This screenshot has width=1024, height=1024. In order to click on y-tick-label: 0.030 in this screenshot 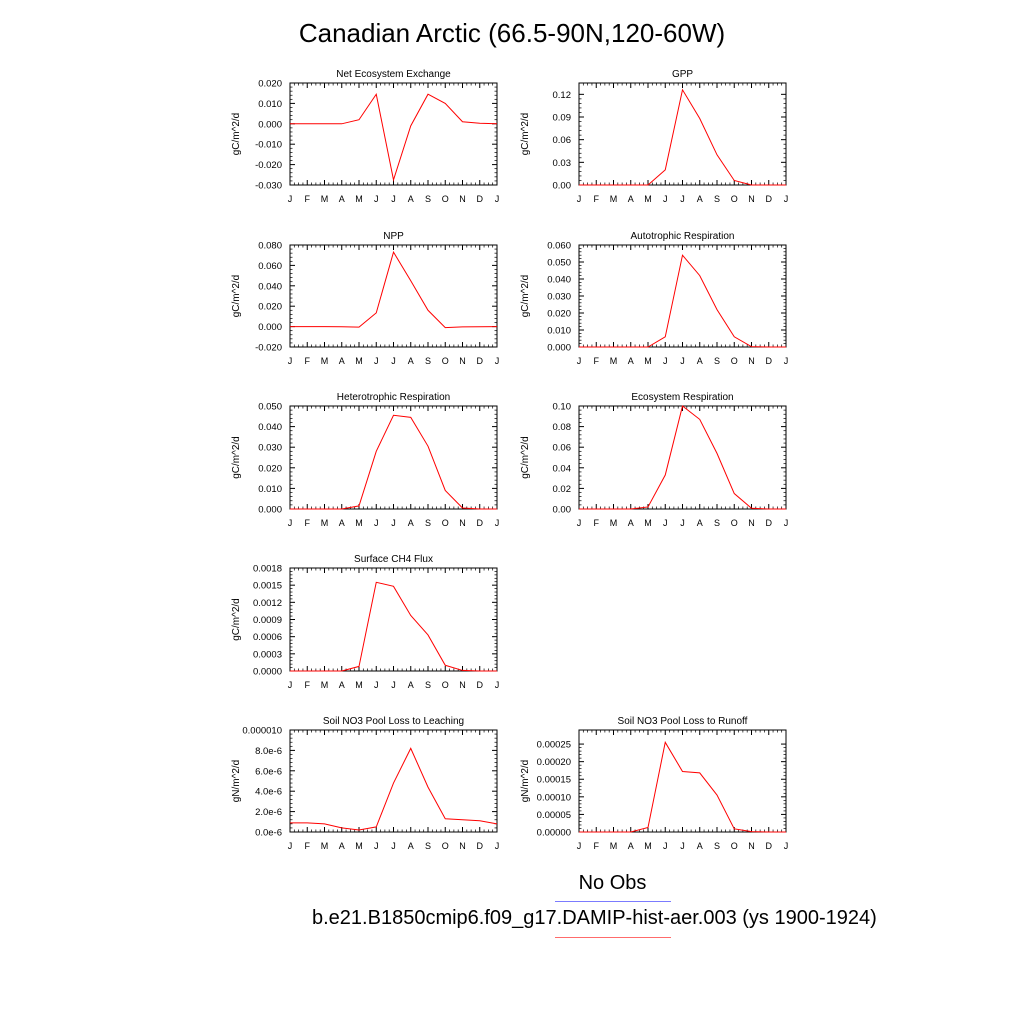, I will do `click(559, 297)`.